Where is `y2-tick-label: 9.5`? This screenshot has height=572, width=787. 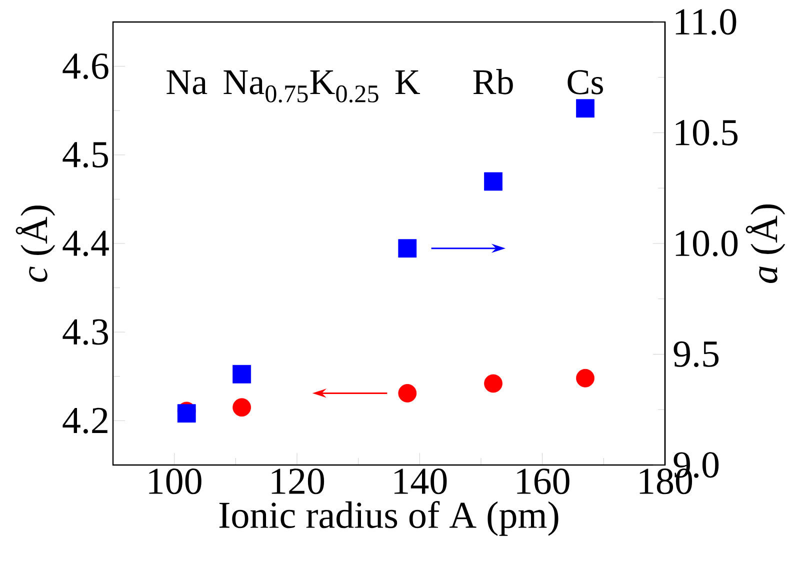 y2-tick-label: 9.5 is located at coordinates (696, 354).